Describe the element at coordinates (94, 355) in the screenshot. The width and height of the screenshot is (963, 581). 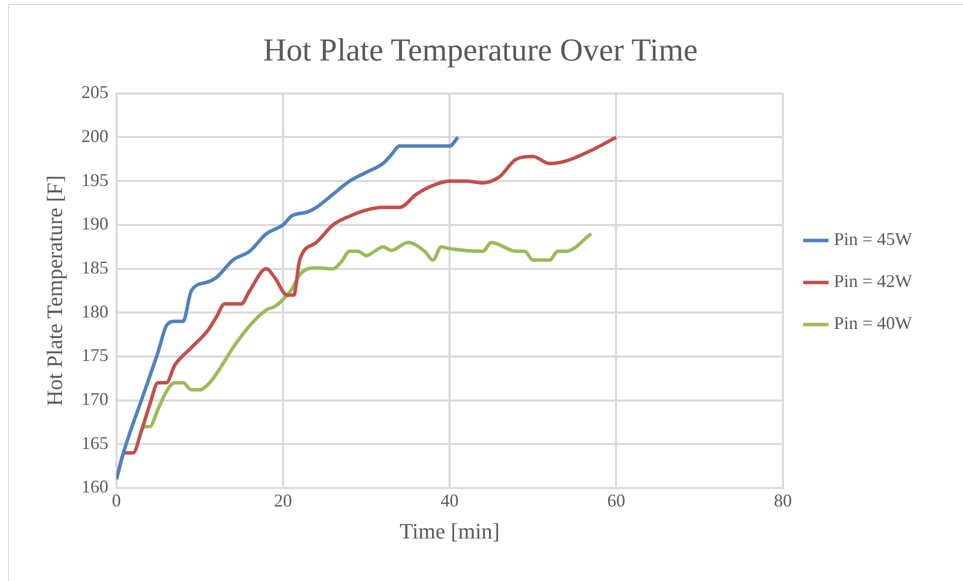
I see `y-tick-label: 175` at that location.